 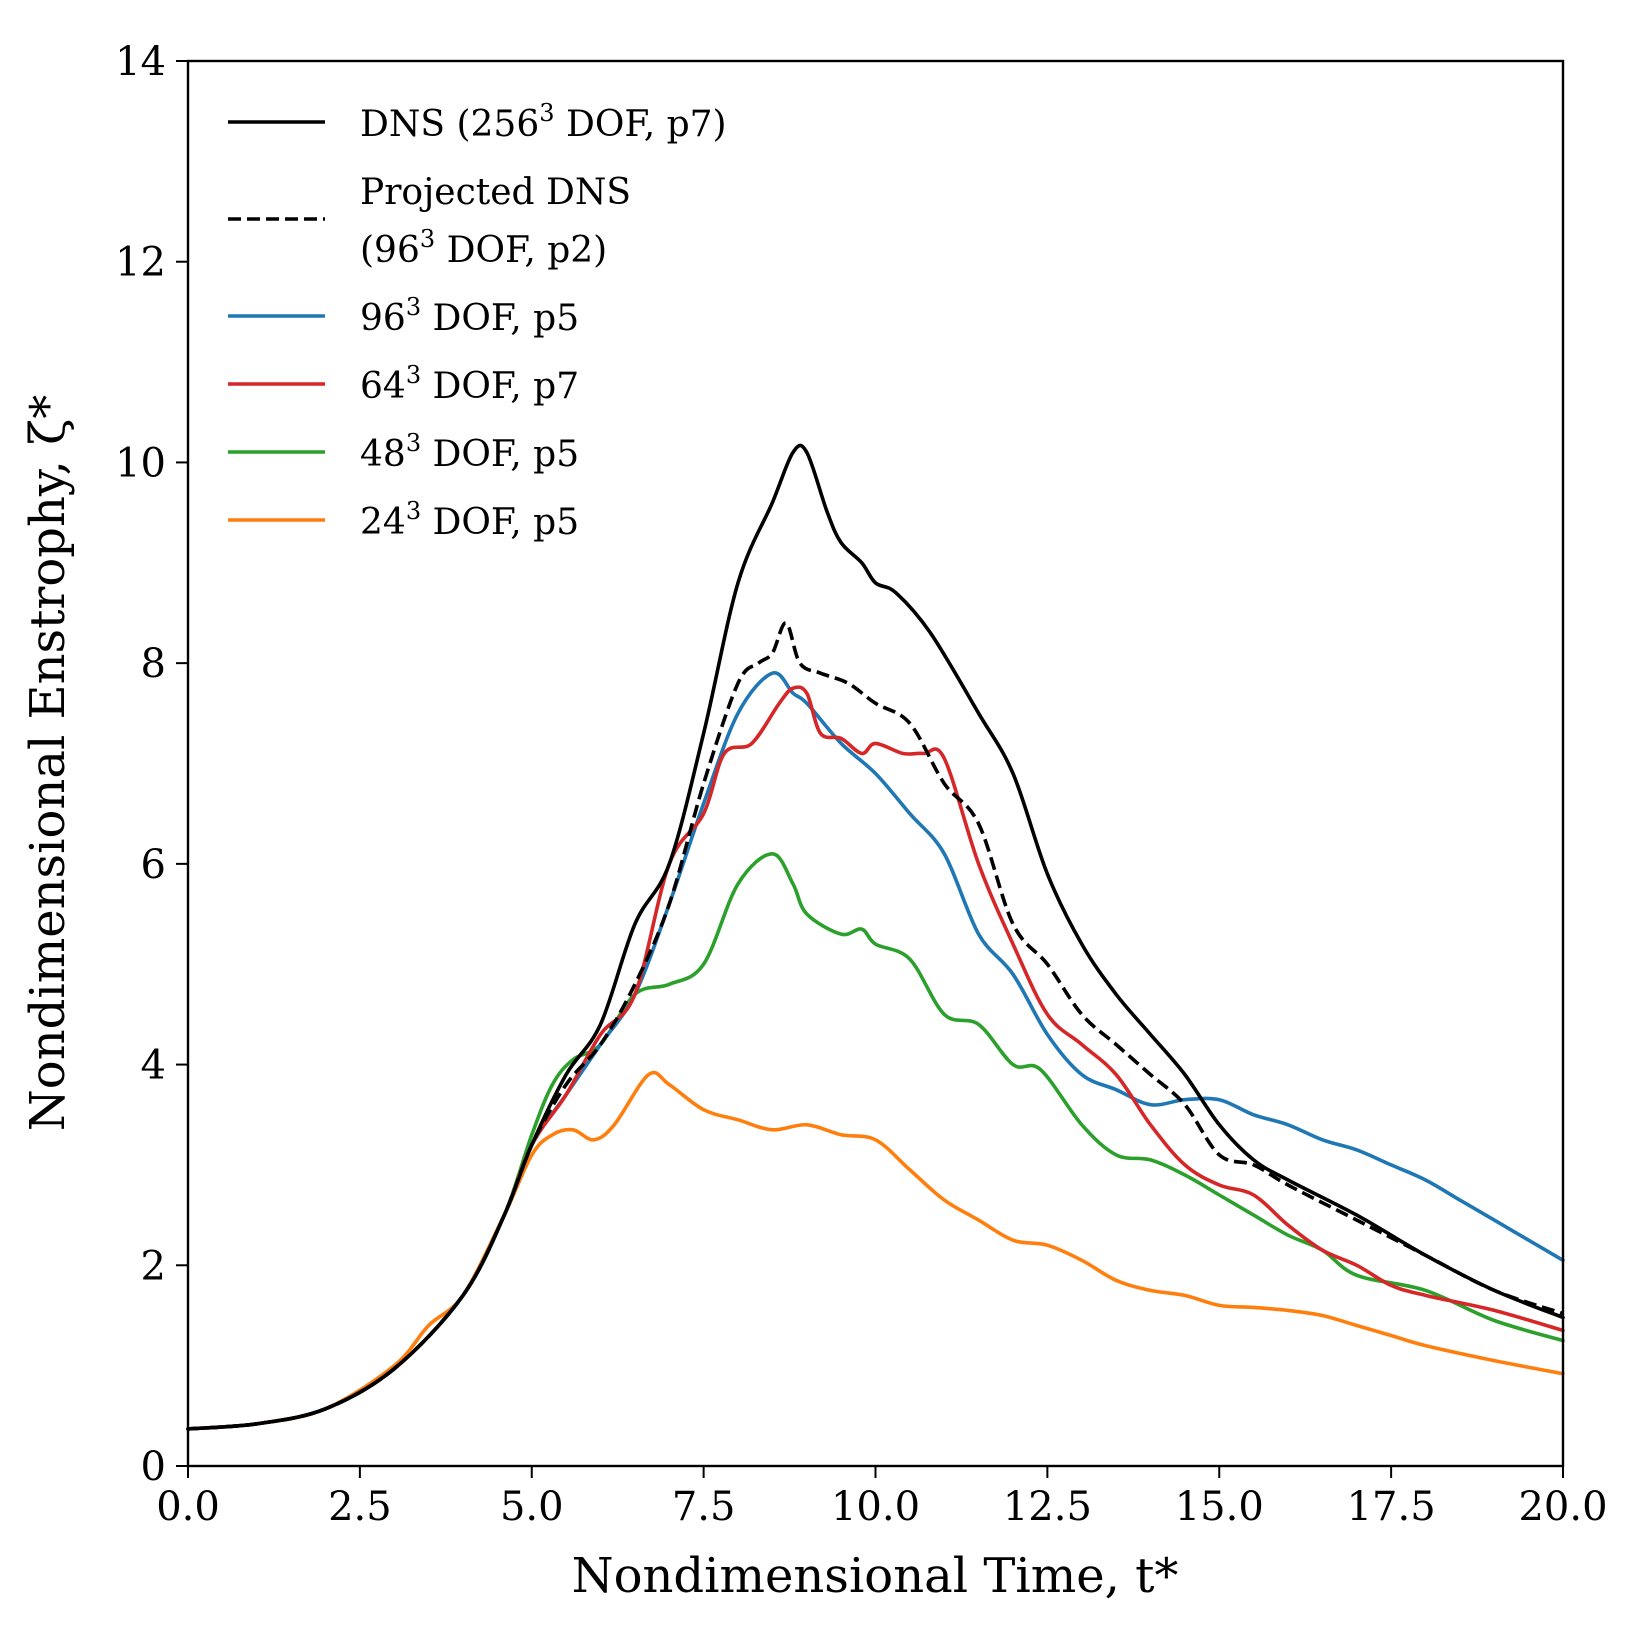 What do you see at coordinates (469, 384) in the screenshot?
I see `legend-label-3: 643 DOF, p7` at bounding box center [469, 384].